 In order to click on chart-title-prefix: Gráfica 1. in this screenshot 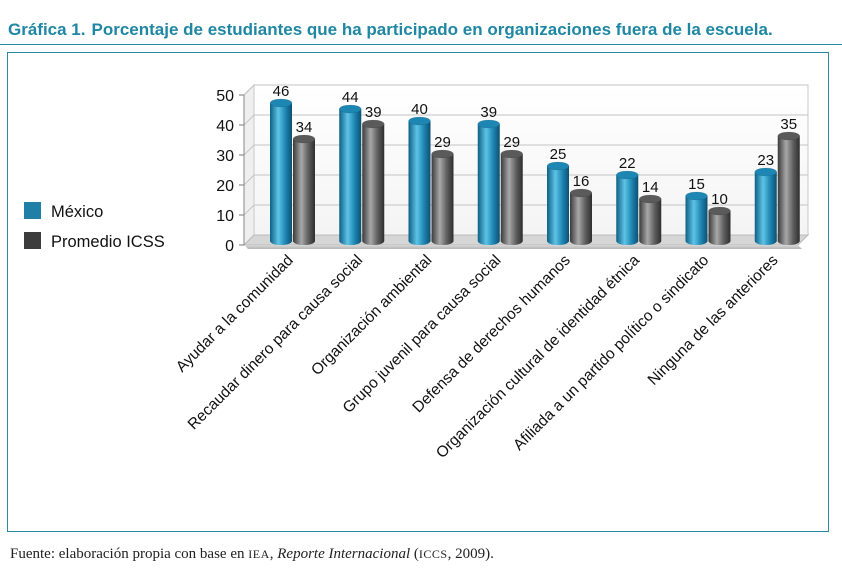, I will do `click(47, 29)`.